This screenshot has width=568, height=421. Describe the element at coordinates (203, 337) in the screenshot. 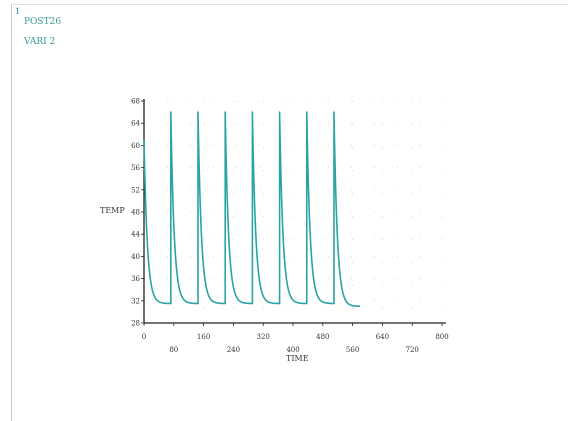

I see `x-tick-label: 160` at that location.